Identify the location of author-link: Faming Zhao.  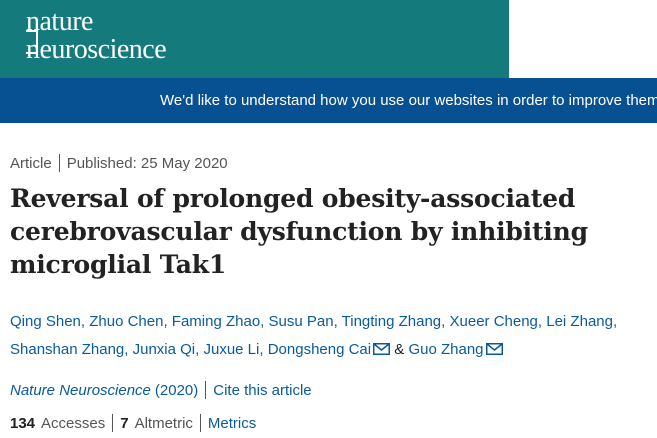
(216, 321).